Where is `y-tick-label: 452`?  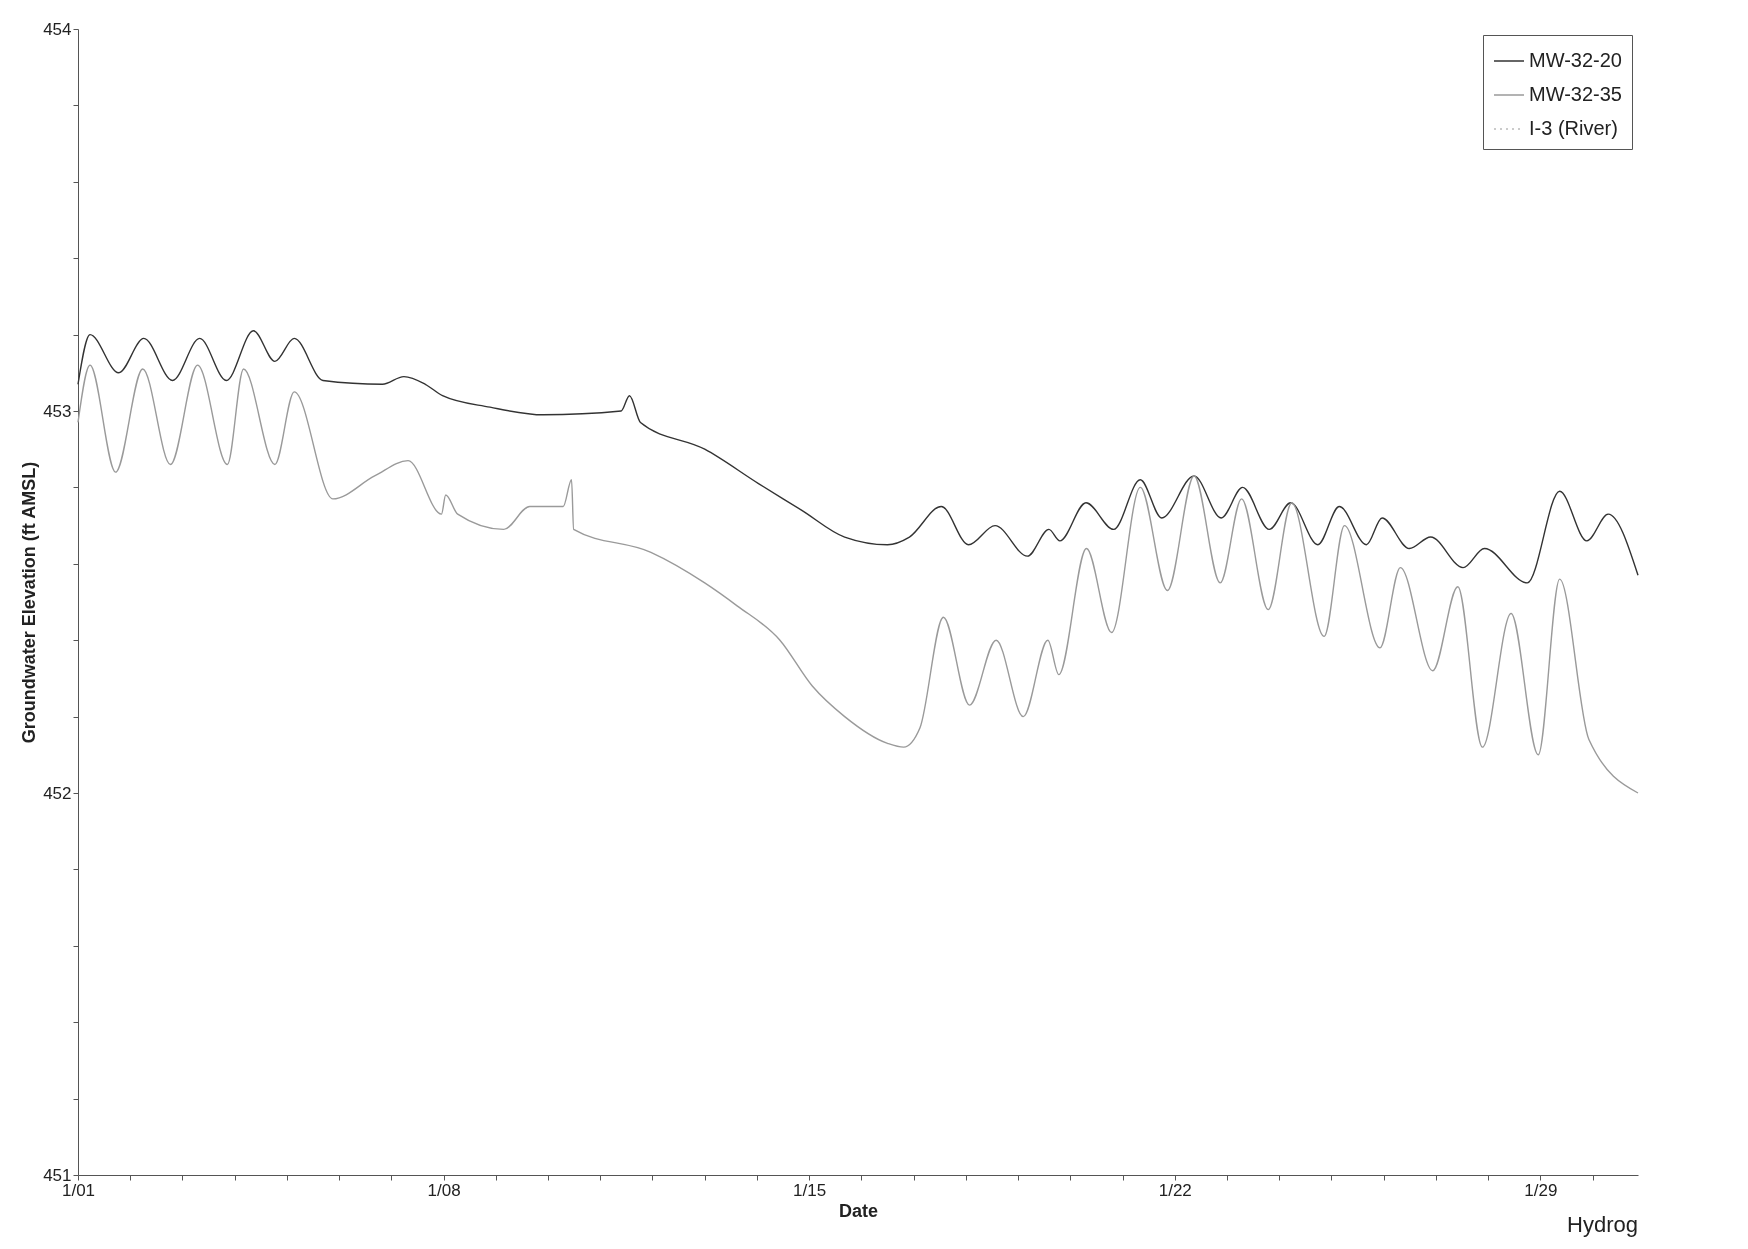 y-tick-label: 452 is located at coordinates (57, 793).